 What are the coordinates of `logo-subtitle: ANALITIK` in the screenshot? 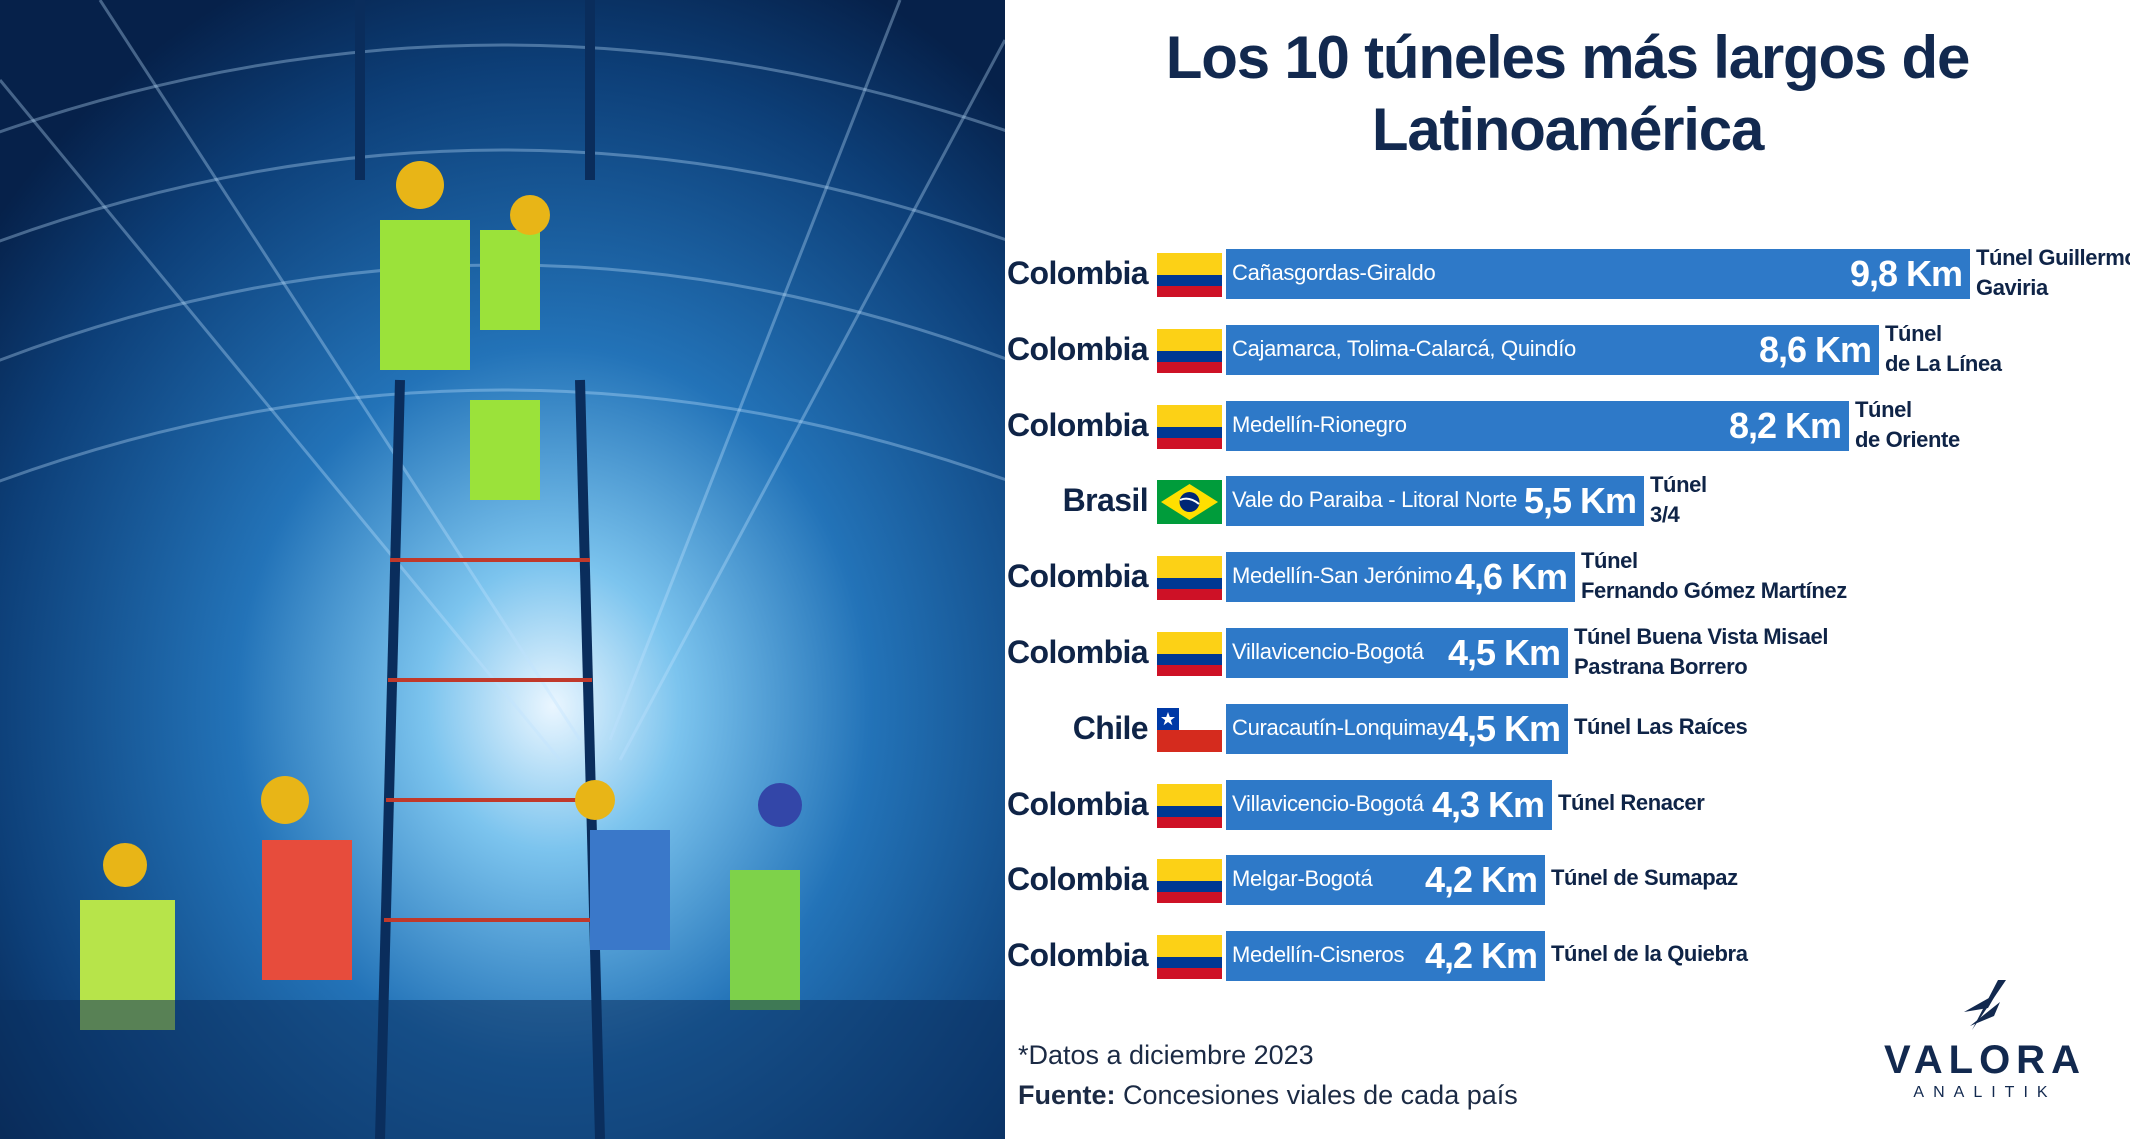 It's located at (1985, 1092).